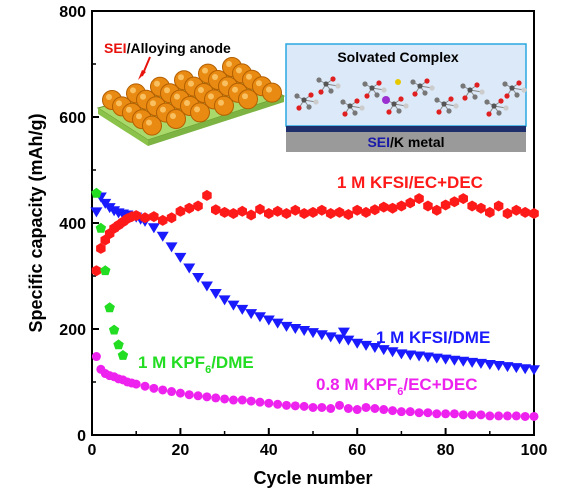 The image size is (562, 497). I want to click on x-tick-label: 40, so click(269, 450).